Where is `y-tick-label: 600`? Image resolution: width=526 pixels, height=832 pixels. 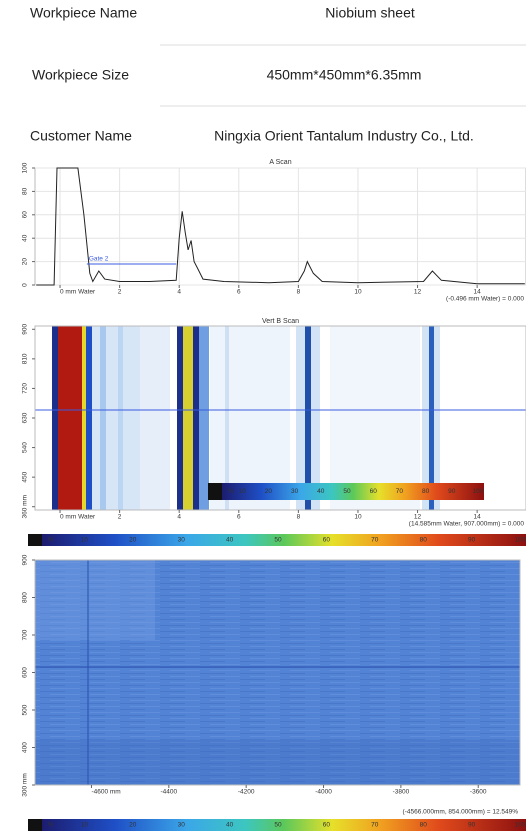 y-tick-label: 600 is located at coordinates (25, 672).